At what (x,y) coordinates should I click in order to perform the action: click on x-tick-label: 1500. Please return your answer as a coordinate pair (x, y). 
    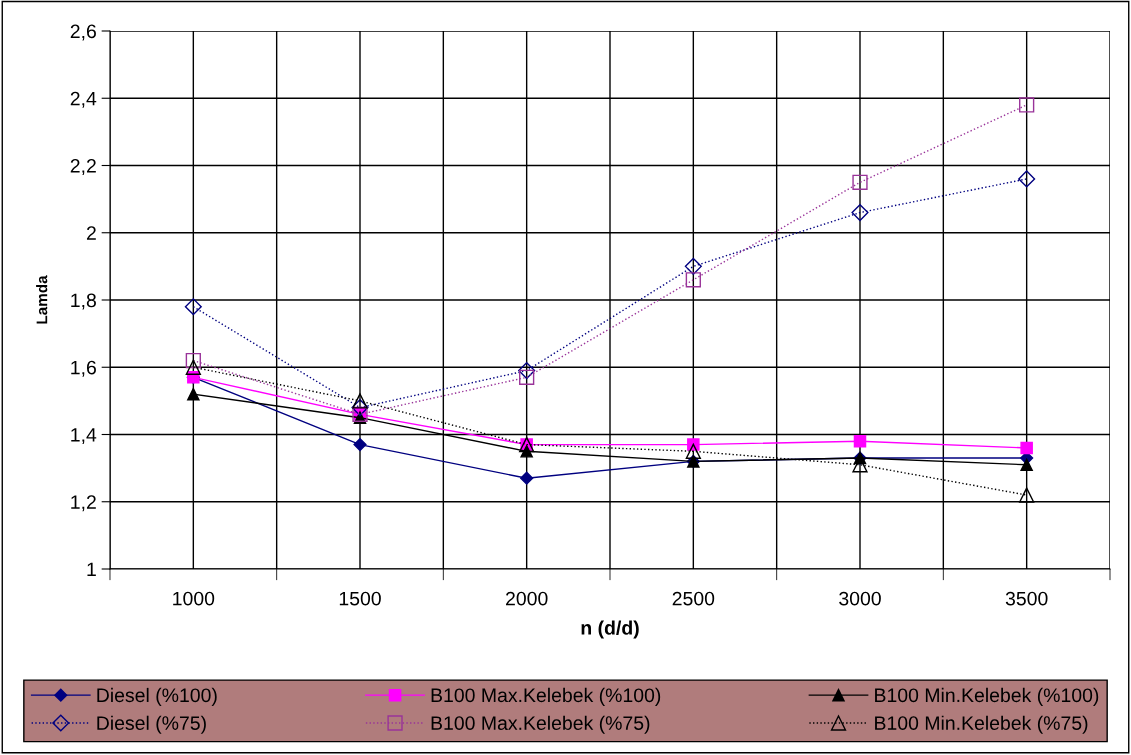
    Looking at the image, I should click on (360, 598).